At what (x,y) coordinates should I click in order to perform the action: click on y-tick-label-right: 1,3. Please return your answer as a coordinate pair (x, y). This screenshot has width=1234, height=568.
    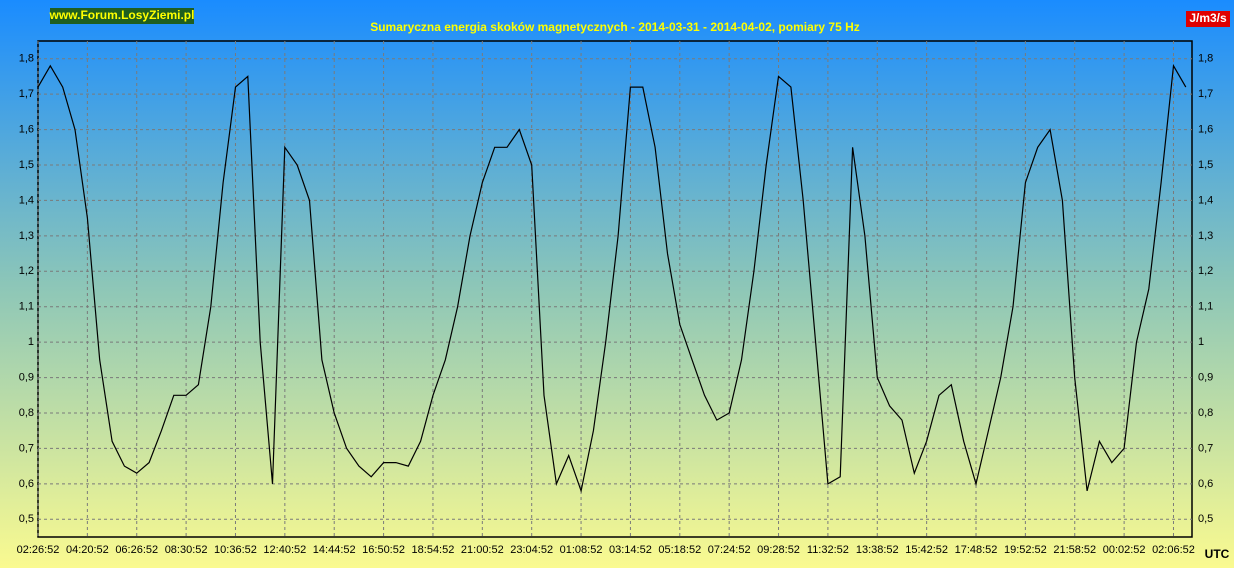
    Looking at the image, I should click on (1205, 236).